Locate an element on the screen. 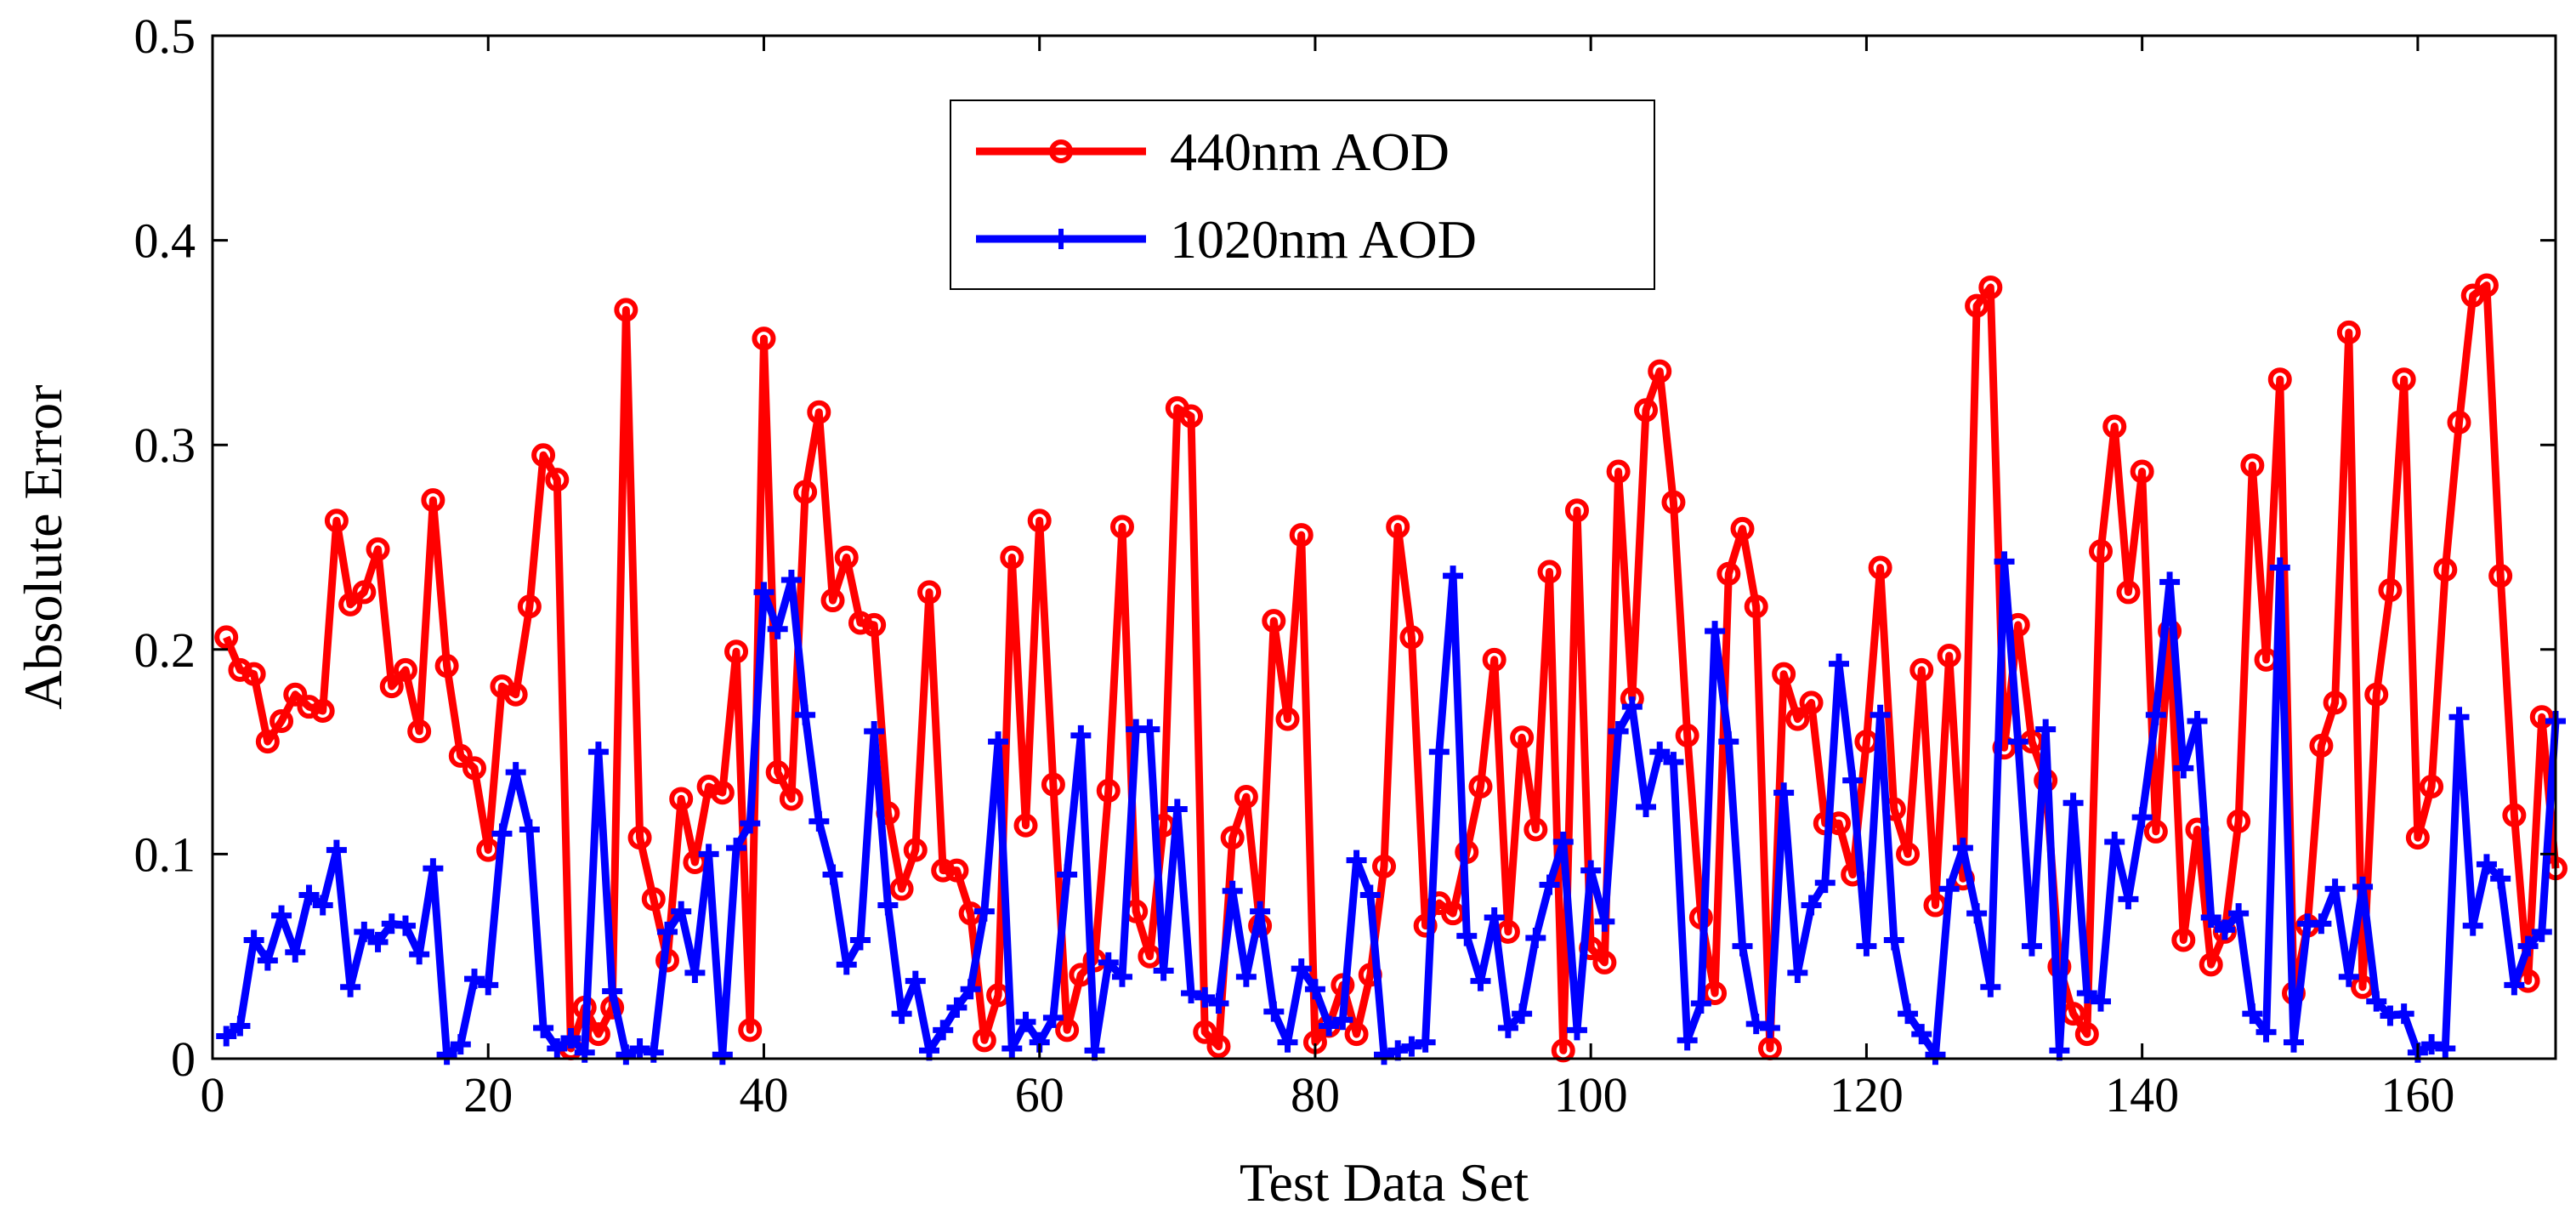 The height and width of the screenshot is (1216, 2576). x-tick-label: 20 is located at coordinates (488, 1094).